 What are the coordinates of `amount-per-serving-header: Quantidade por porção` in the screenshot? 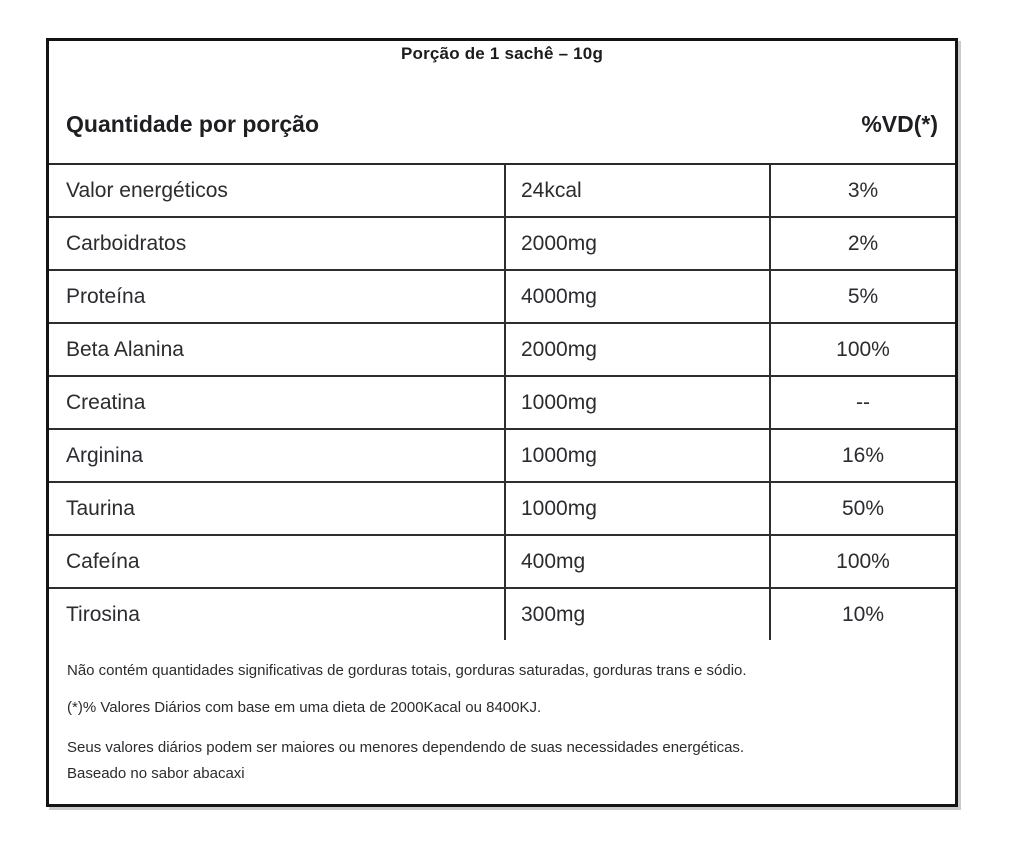 It's located at (193, 124).